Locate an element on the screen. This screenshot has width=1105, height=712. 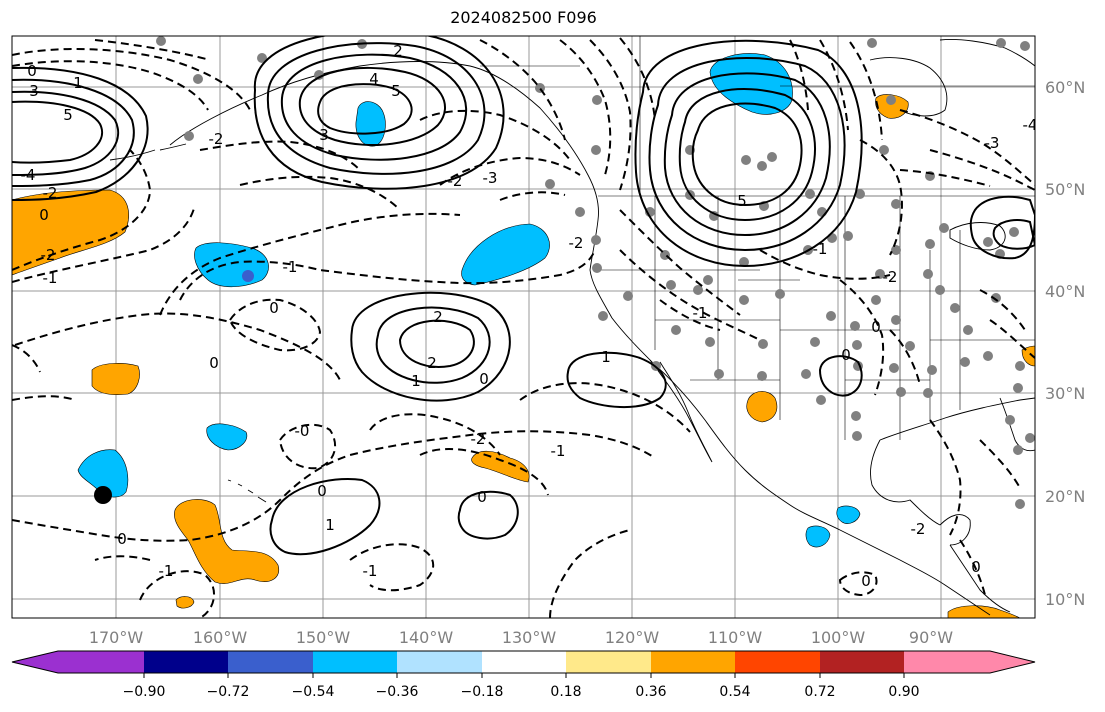
colorbar-segment-low is located at coordinates (35, 662).